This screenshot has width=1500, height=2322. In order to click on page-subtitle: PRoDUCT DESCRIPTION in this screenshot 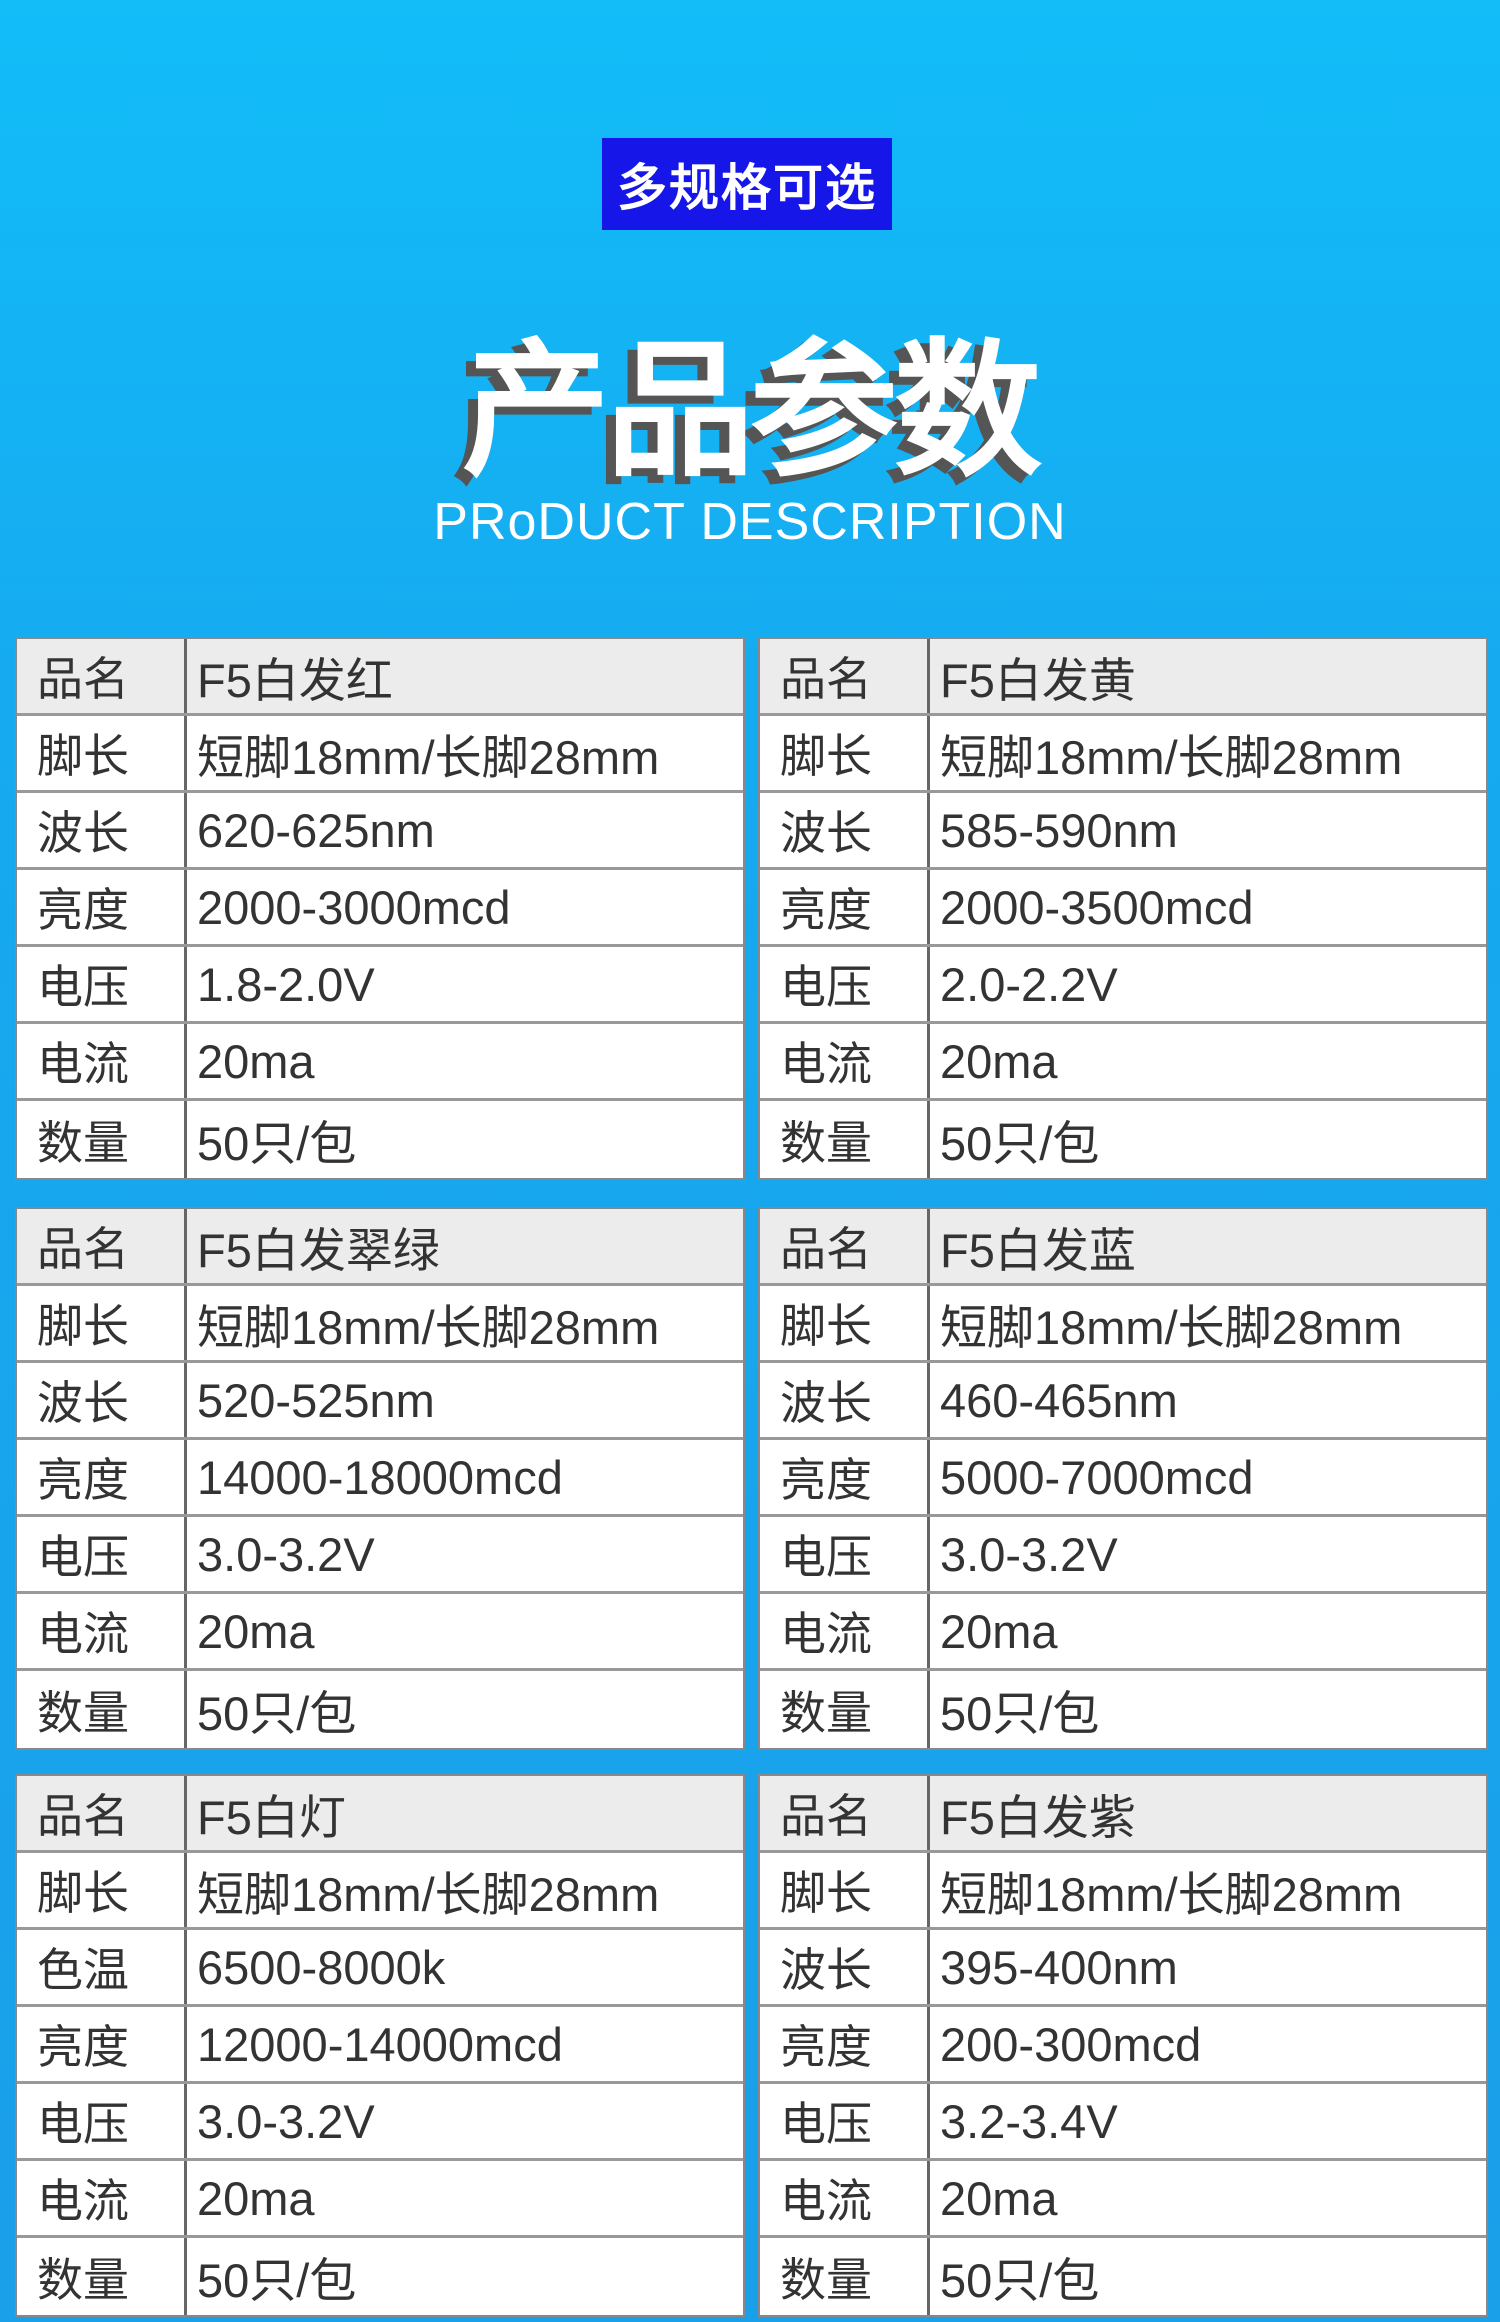, I will do `click(750, 522)`.